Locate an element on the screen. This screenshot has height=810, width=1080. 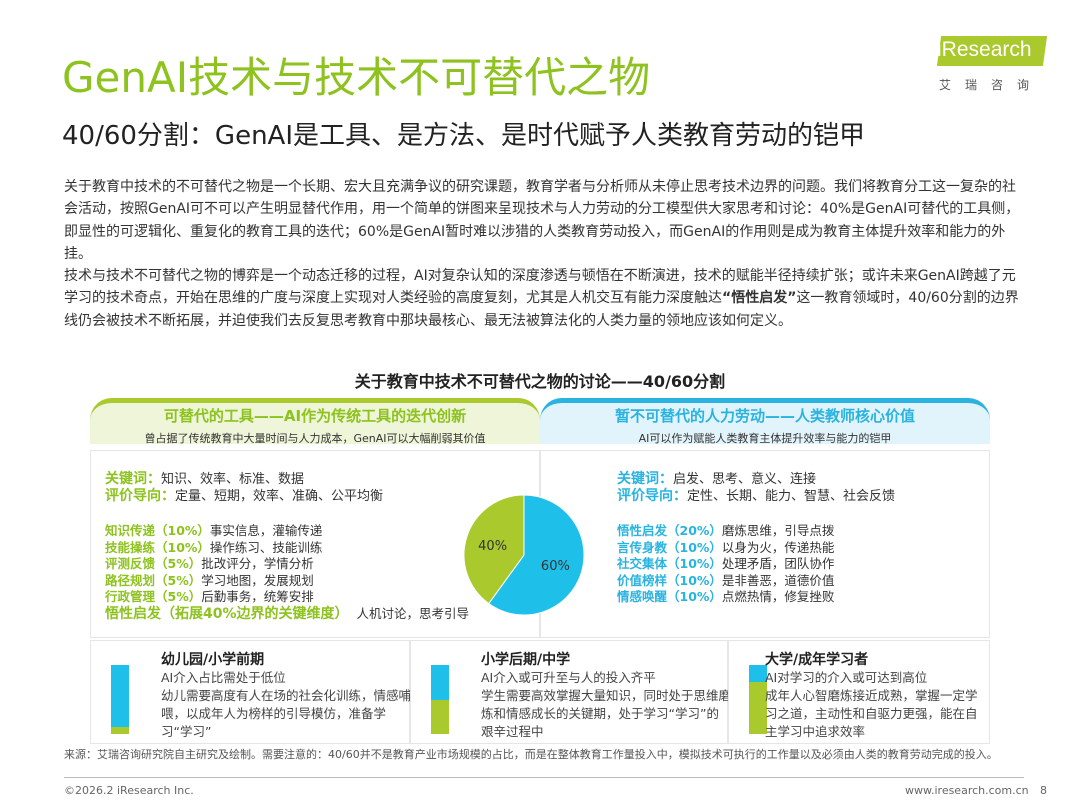
item-desc: 批改评分，学情分析 is located at coordinates (257, 563).